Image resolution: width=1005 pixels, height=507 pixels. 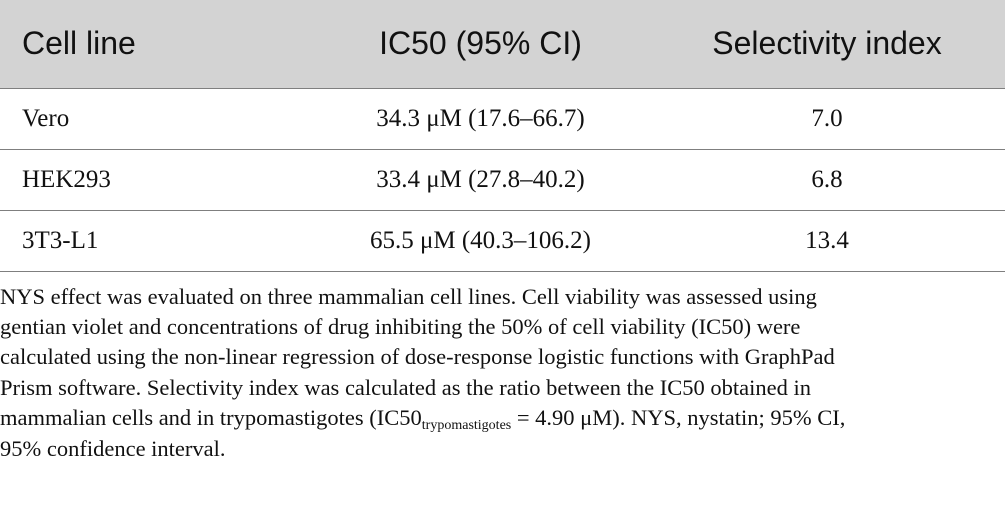 I want to click on ic50-value: 65.5 μM (40.3–106.2), so click(x=480, y=240).